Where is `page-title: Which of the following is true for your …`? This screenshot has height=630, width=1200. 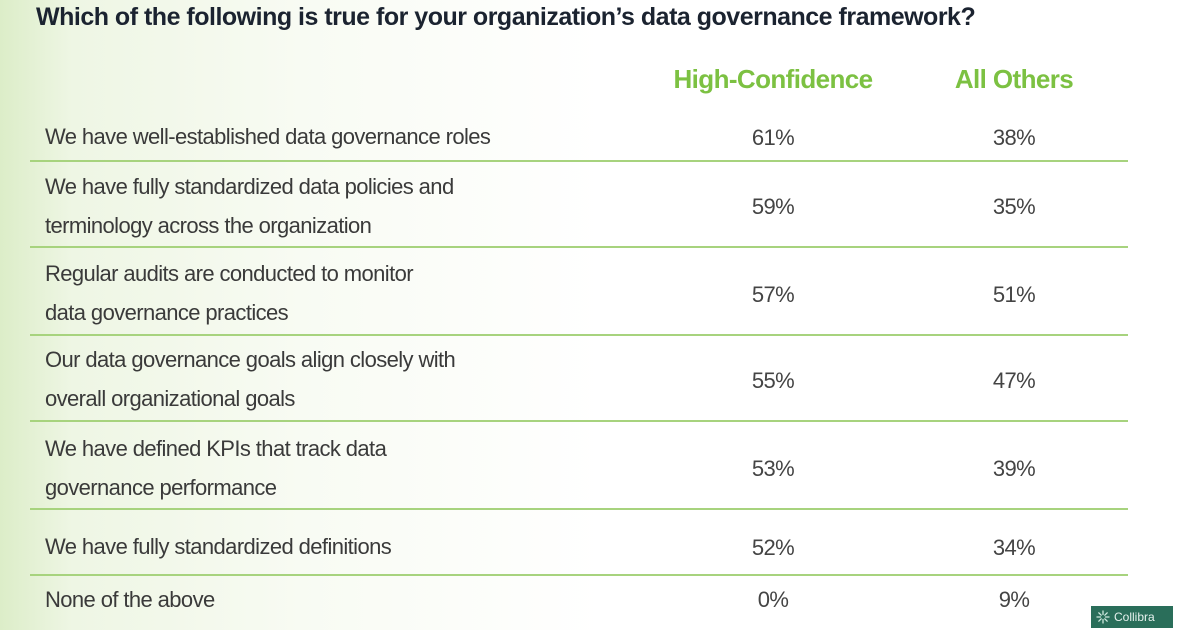
page-title: Which of the following is true for your … is located at coordinates (506, 17).